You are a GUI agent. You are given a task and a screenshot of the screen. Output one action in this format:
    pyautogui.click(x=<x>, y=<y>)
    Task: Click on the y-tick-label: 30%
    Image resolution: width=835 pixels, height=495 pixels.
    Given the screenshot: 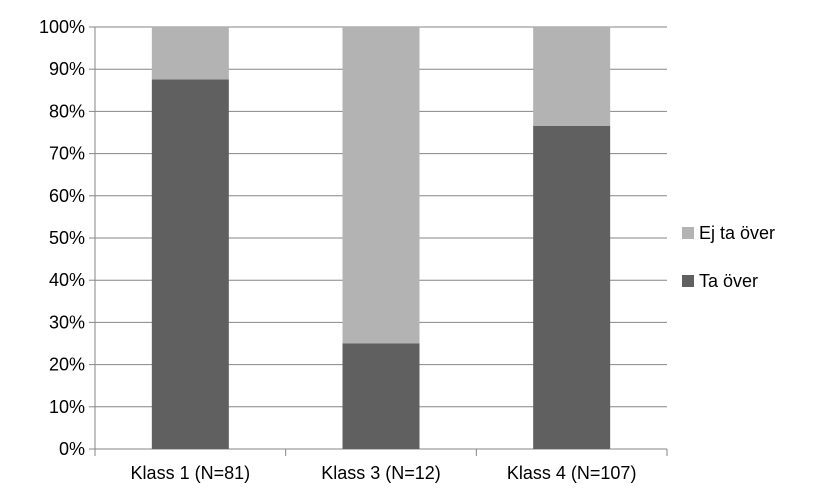 What is the action you would take?
    pyautogui.click(x=67, y=322)
    